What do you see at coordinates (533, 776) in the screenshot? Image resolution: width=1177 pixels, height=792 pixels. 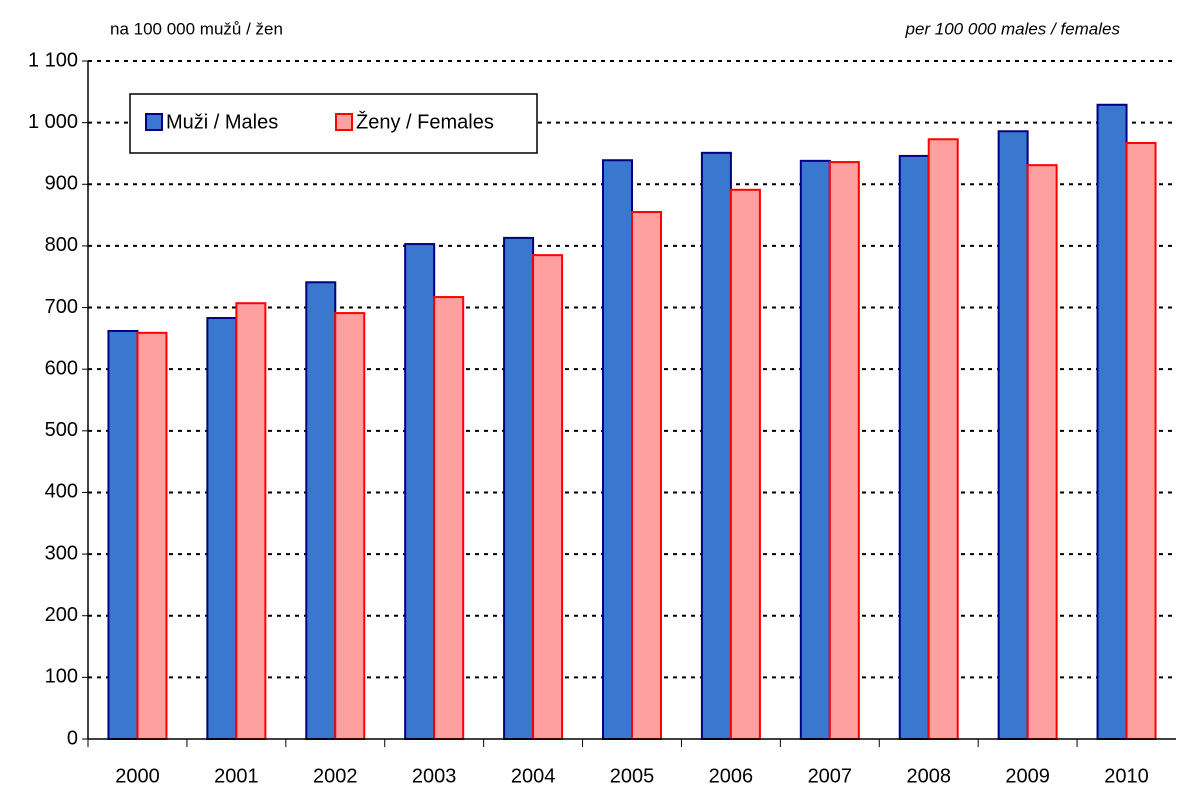 I see `x-tick-label: 2004` at bounding box center [533, 776].